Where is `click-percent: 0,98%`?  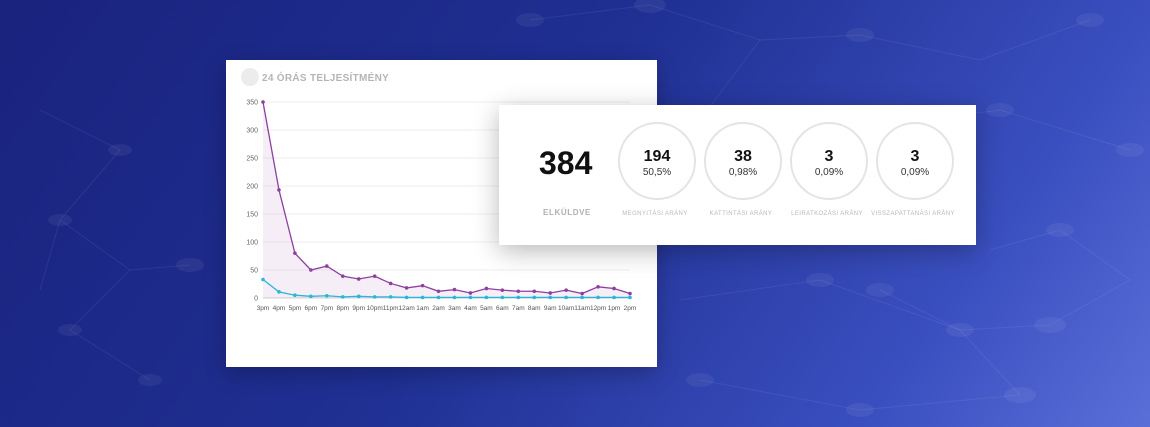
click-percent: 0,98% is located at coordinates (743, 172).